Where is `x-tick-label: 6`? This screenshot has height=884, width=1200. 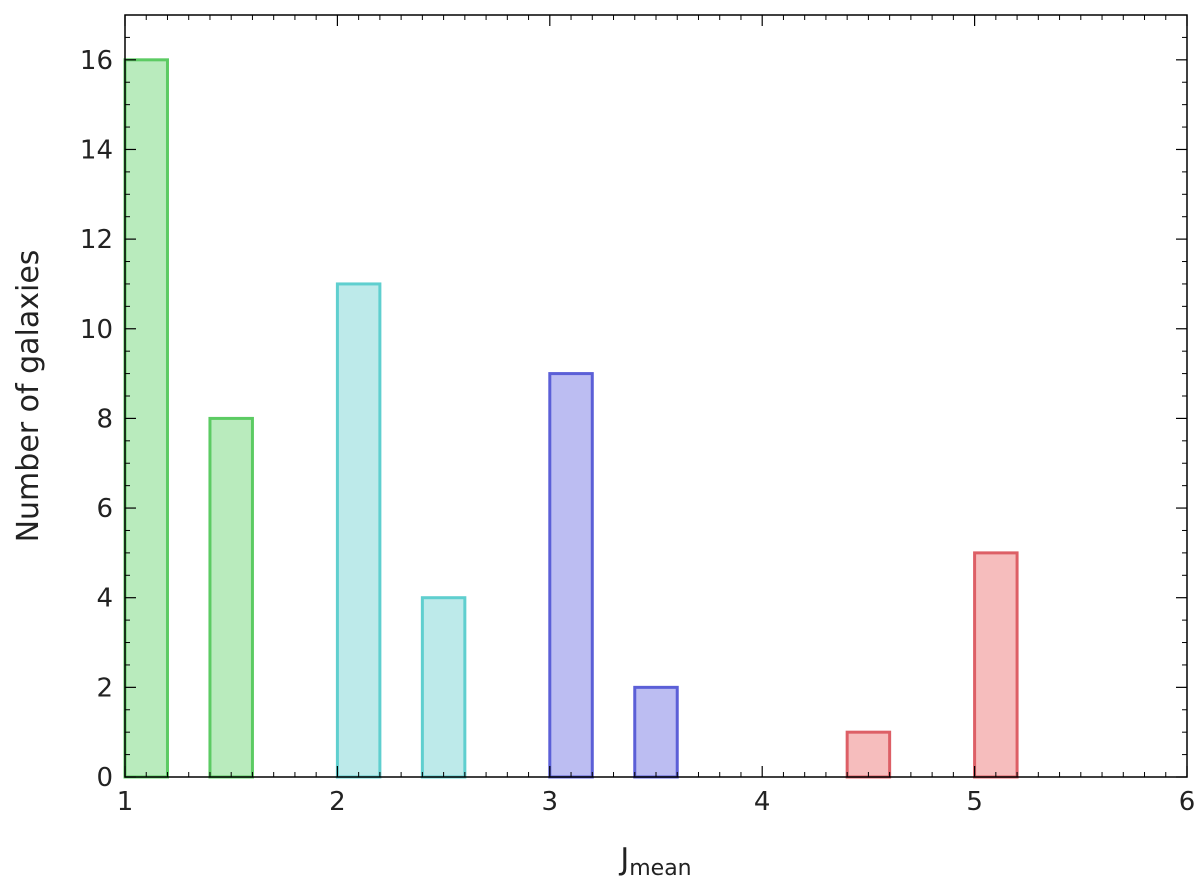 x-tick-label: 6 is located at coordinates (1187, 802).